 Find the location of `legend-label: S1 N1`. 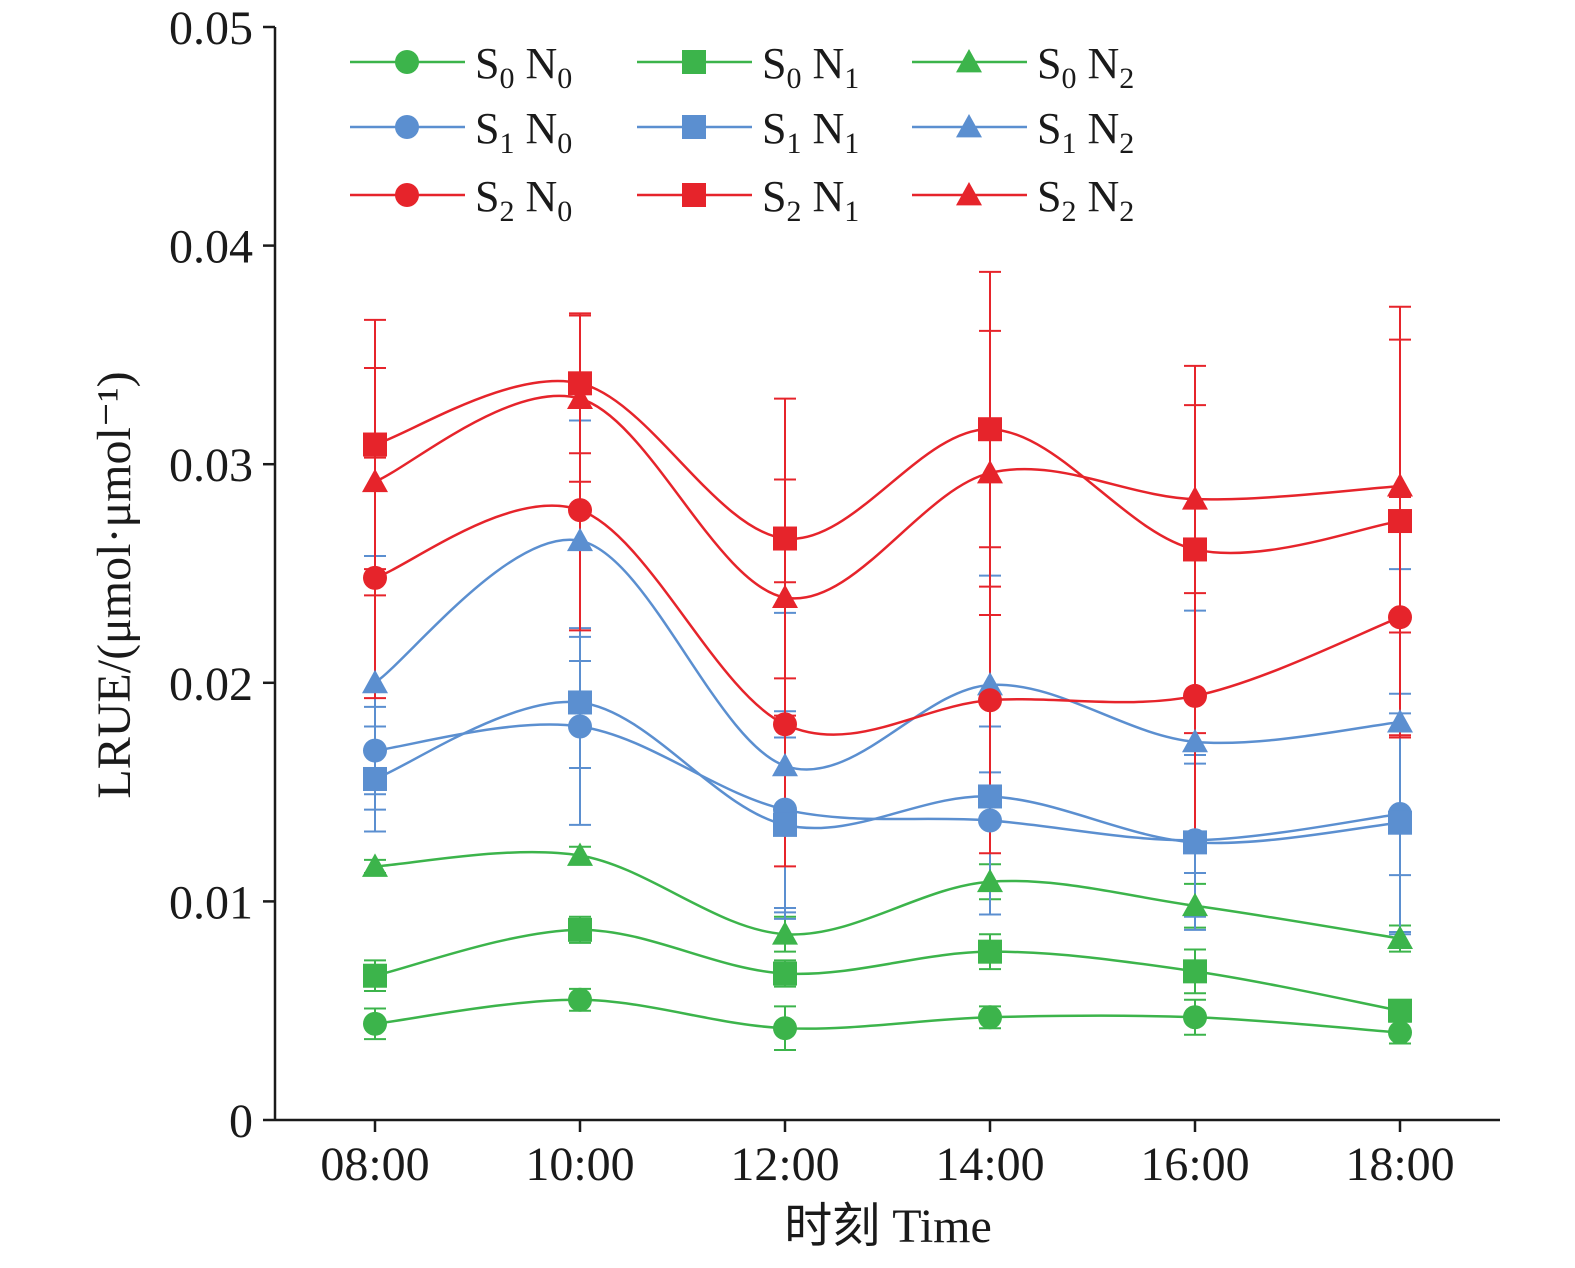

legend-label: S1 N1 is located at coordinates (810, 132).